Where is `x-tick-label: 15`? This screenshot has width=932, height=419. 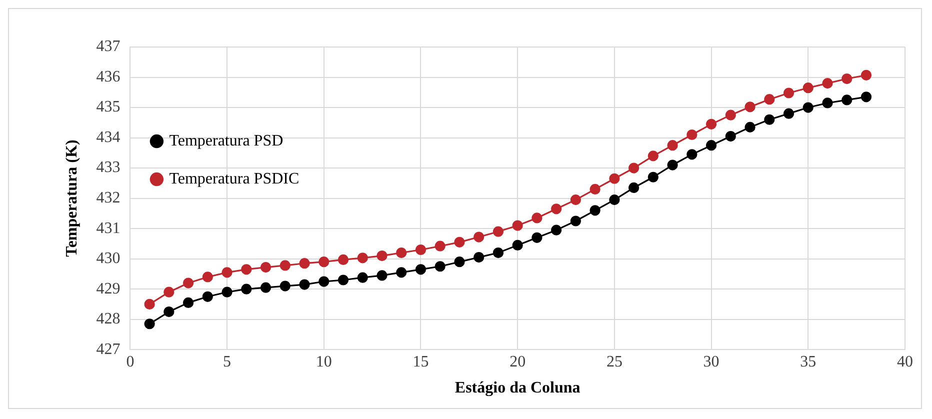
x-tick-label: 15 is located at coordinates (420, 361).